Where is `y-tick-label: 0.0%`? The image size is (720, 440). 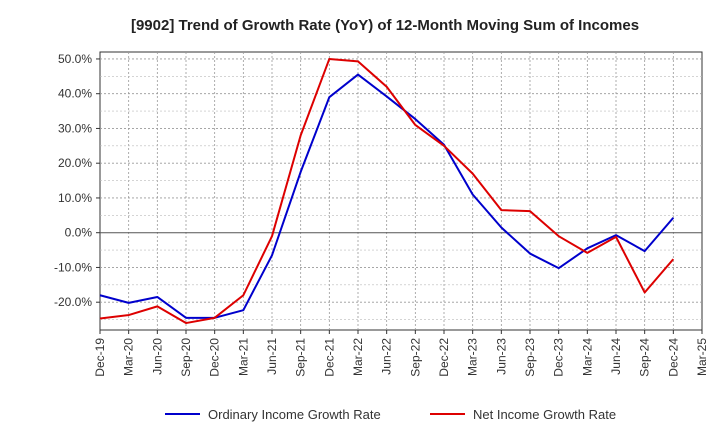
y-tick-label: 0.0% is located at coordinates (79, 233).